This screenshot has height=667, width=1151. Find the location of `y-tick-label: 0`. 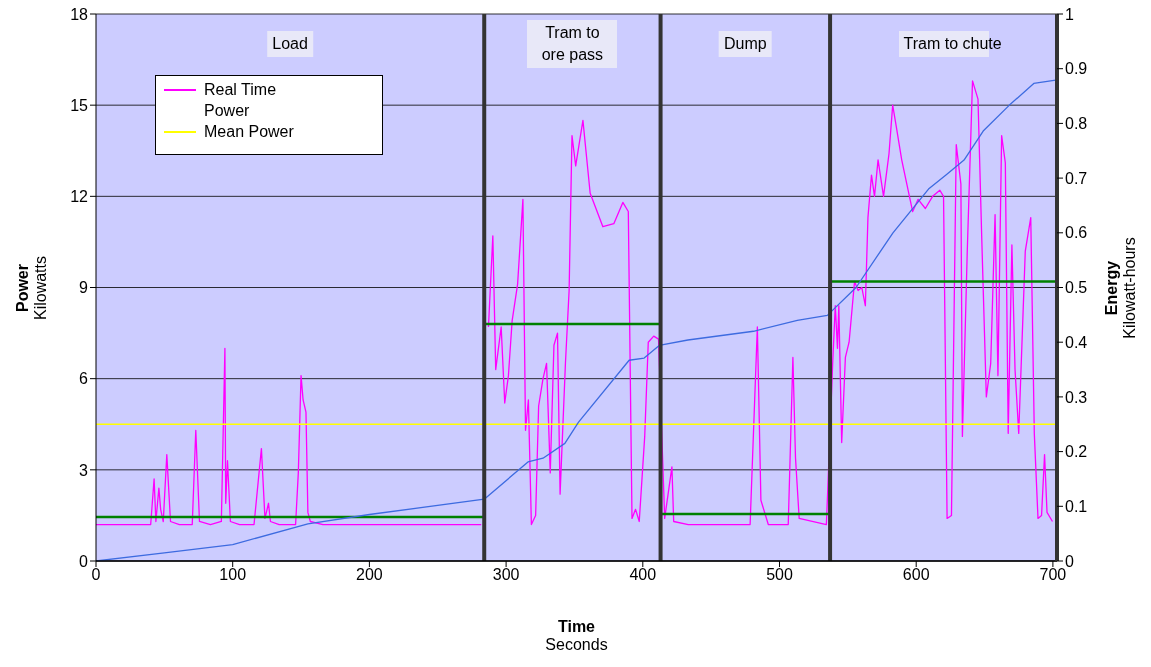

y-tick-label: 0 is located at coordinates (84, 561).